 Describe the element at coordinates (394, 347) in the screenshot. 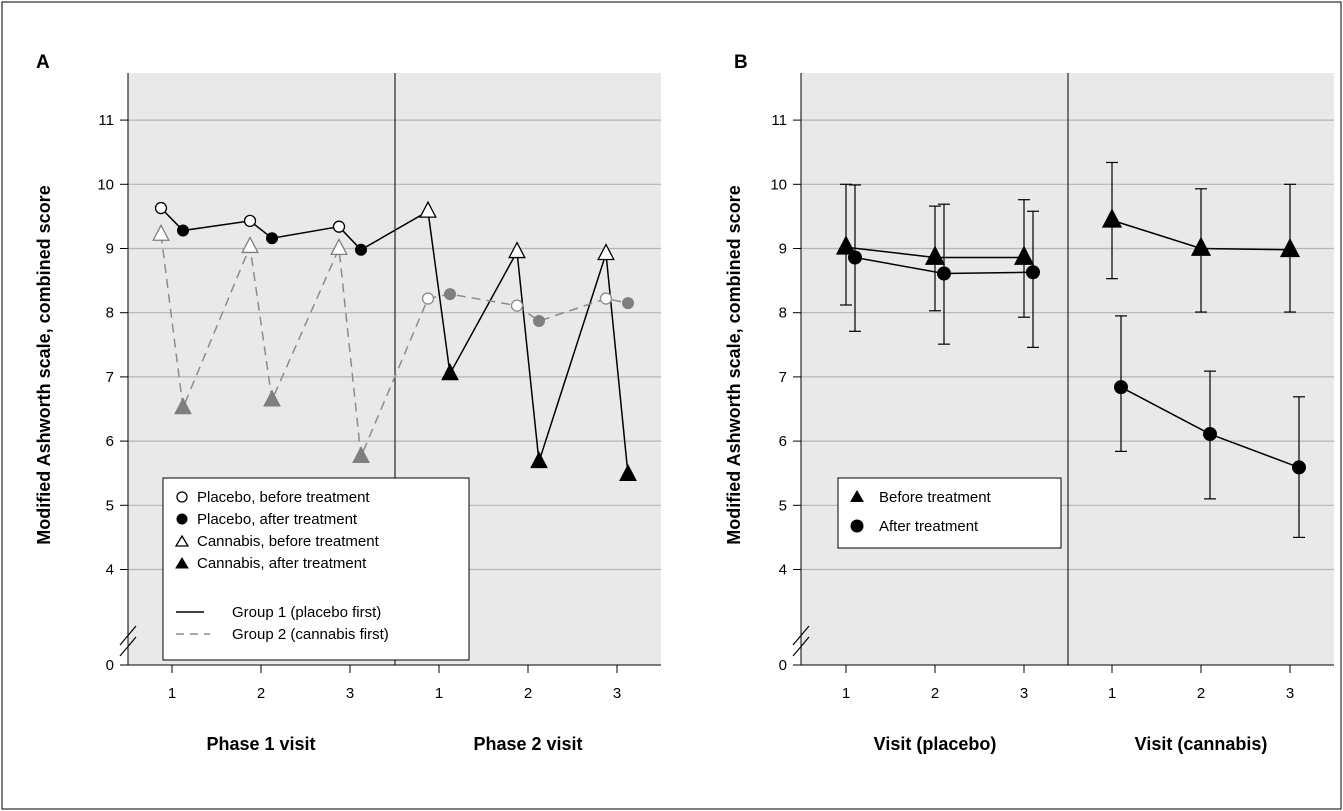

I see `group-2-line` at that location.